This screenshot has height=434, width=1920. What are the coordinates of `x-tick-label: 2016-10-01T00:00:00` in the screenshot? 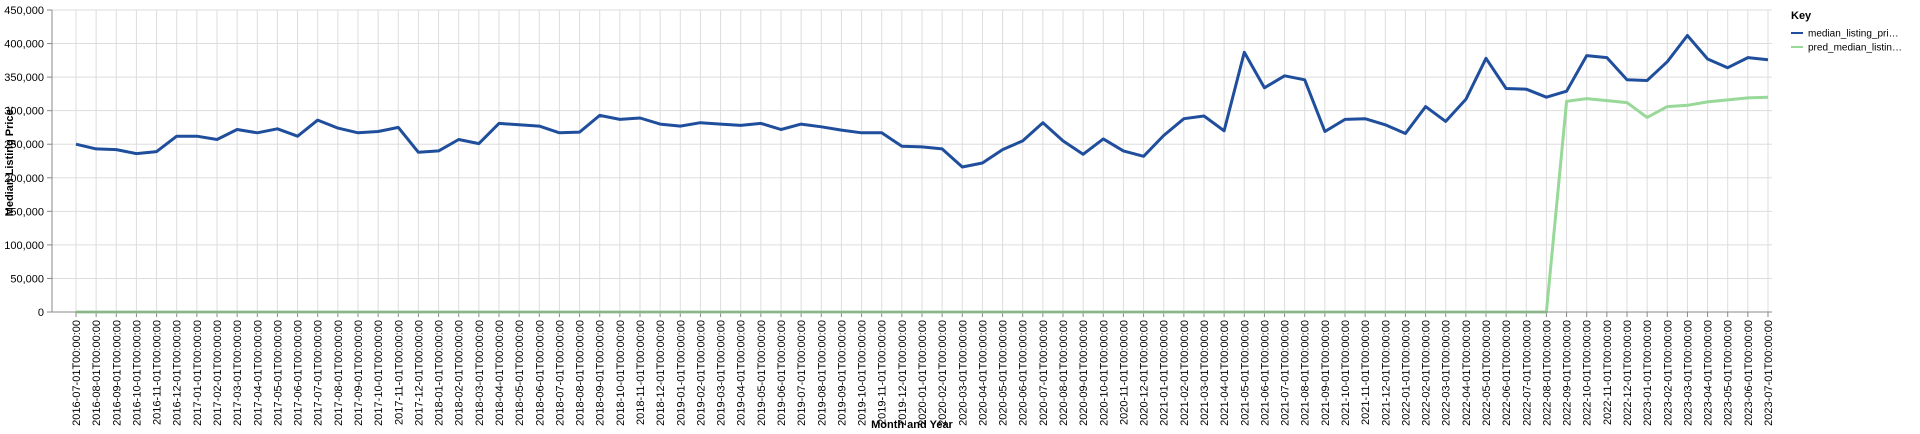 It's located at (137, 373).